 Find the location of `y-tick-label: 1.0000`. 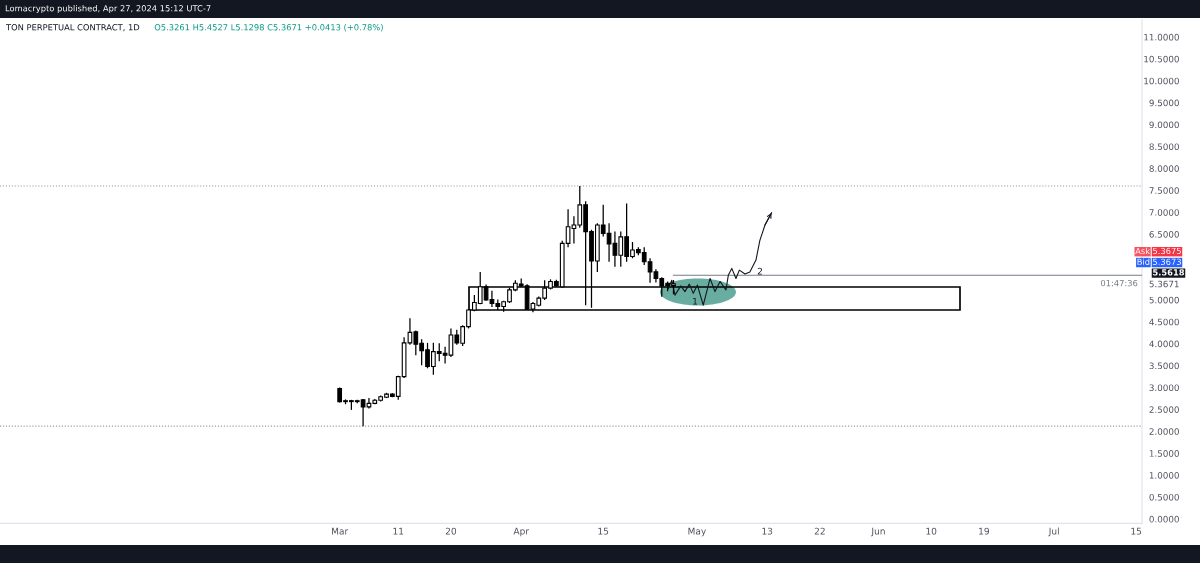

y-tick-label: 1.0000 is located at coordinates (1164, 475).